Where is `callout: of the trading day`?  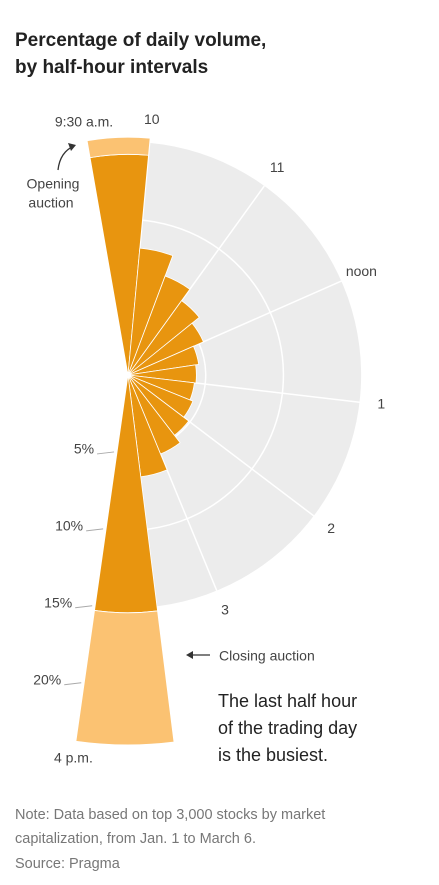
callout: of the trading day is located at coordinates (287, 728).